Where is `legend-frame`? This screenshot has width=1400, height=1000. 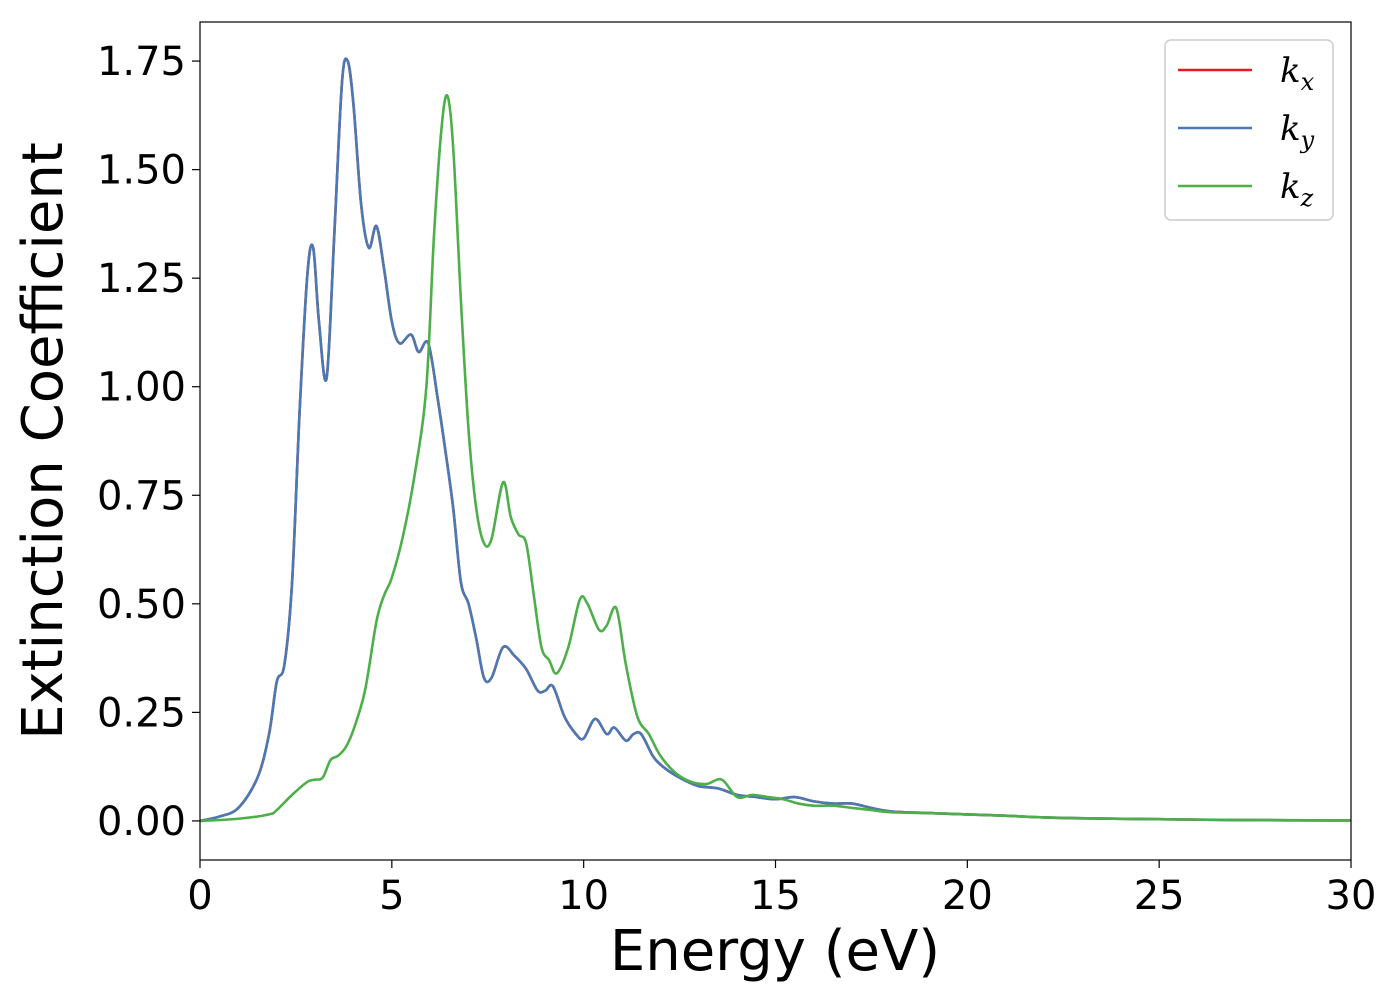
legend-frame is located at coordinates (1249, 130).